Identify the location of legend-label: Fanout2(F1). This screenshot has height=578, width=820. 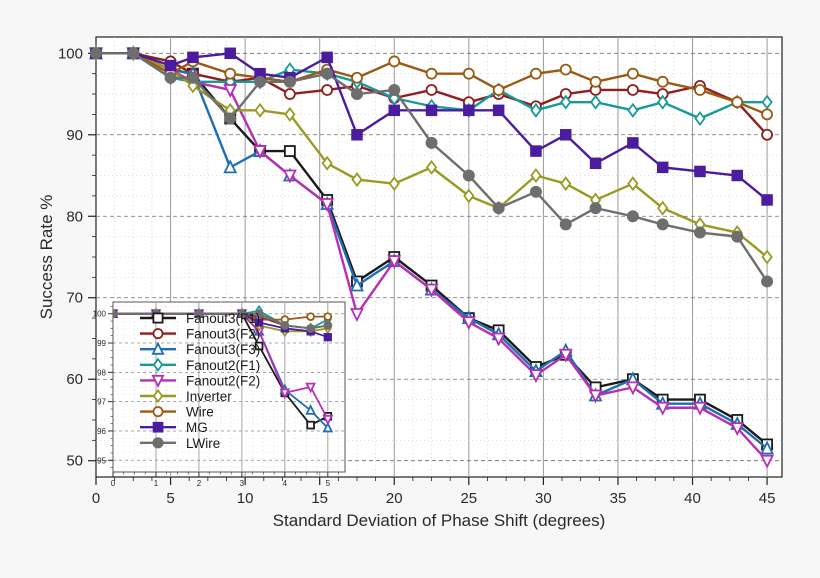
(223, 365).